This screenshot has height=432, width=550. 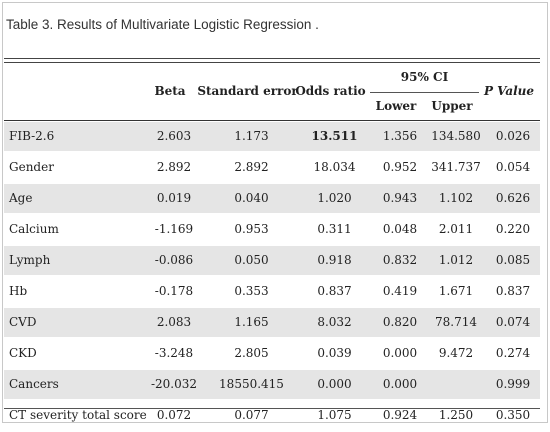 I want to click on odds-ratio-value: 0.039, so click(x=334, y=353).